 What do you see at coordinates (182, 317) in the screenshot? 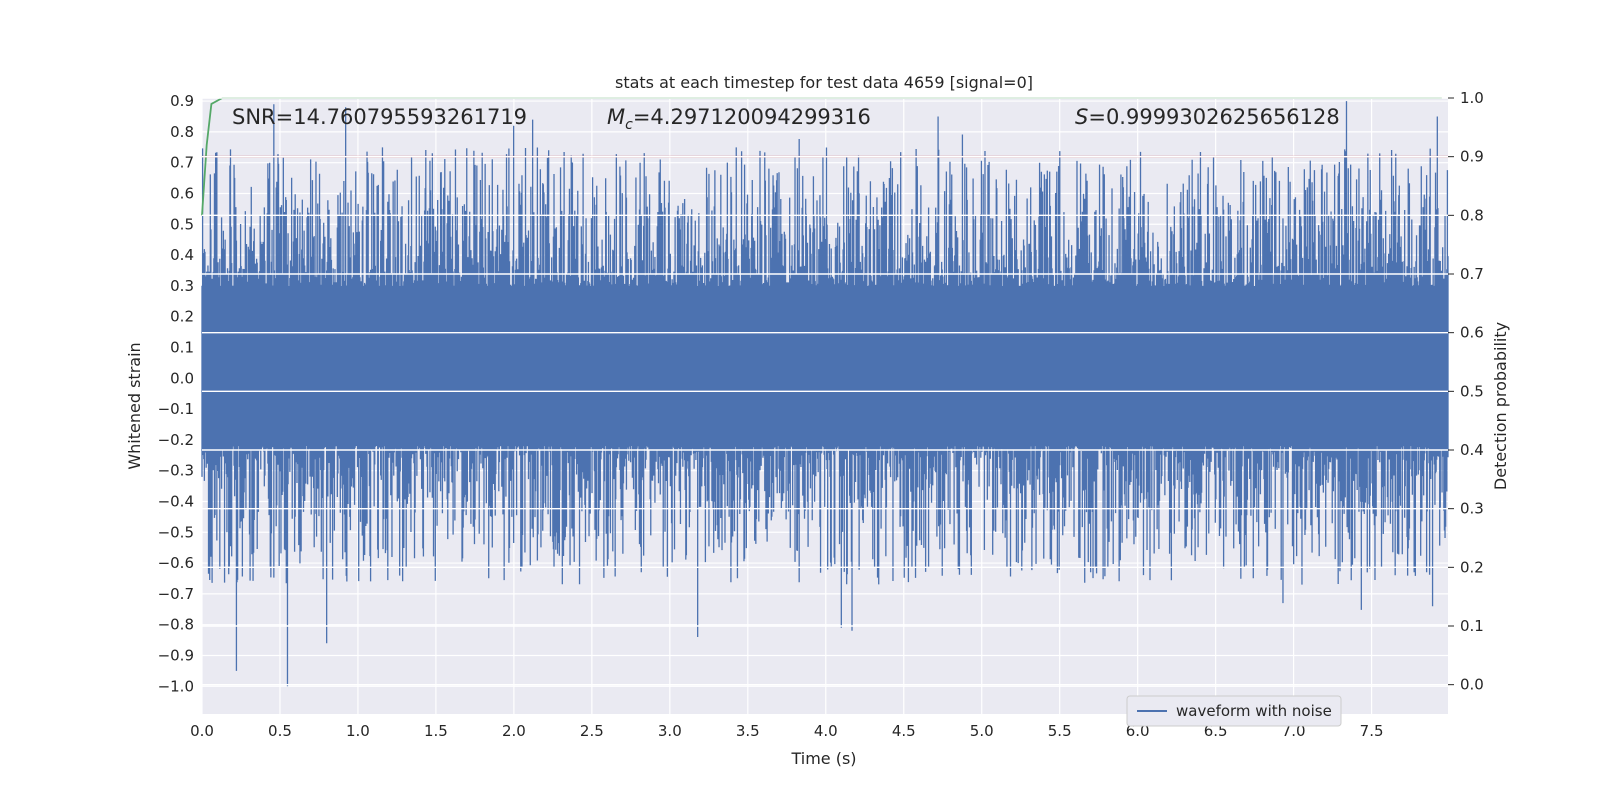
I see `y-tick-label: 0.2` at bounding box center [182, 317].